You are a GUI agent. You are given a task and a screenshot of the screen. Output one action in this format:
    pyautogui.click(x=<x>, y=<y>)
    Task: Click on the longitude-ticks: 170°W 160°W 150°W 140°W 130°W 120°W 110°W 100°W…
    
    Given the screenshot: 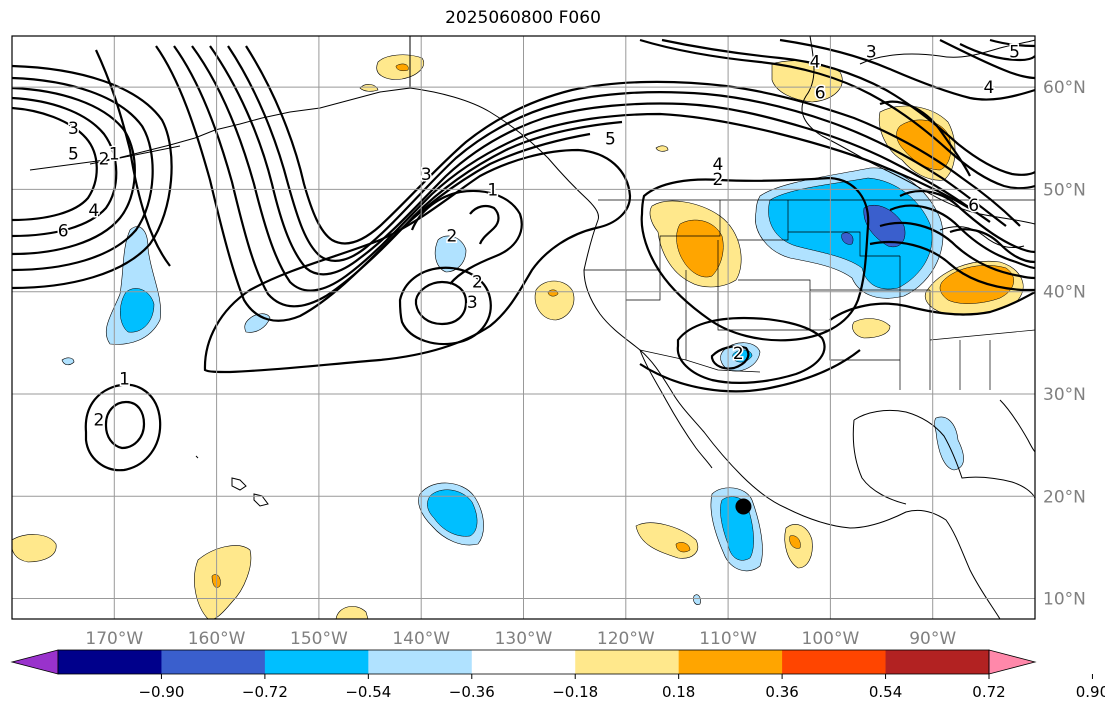 What is the action you would take?
    pyautogui.click(x=520, y=639)
    